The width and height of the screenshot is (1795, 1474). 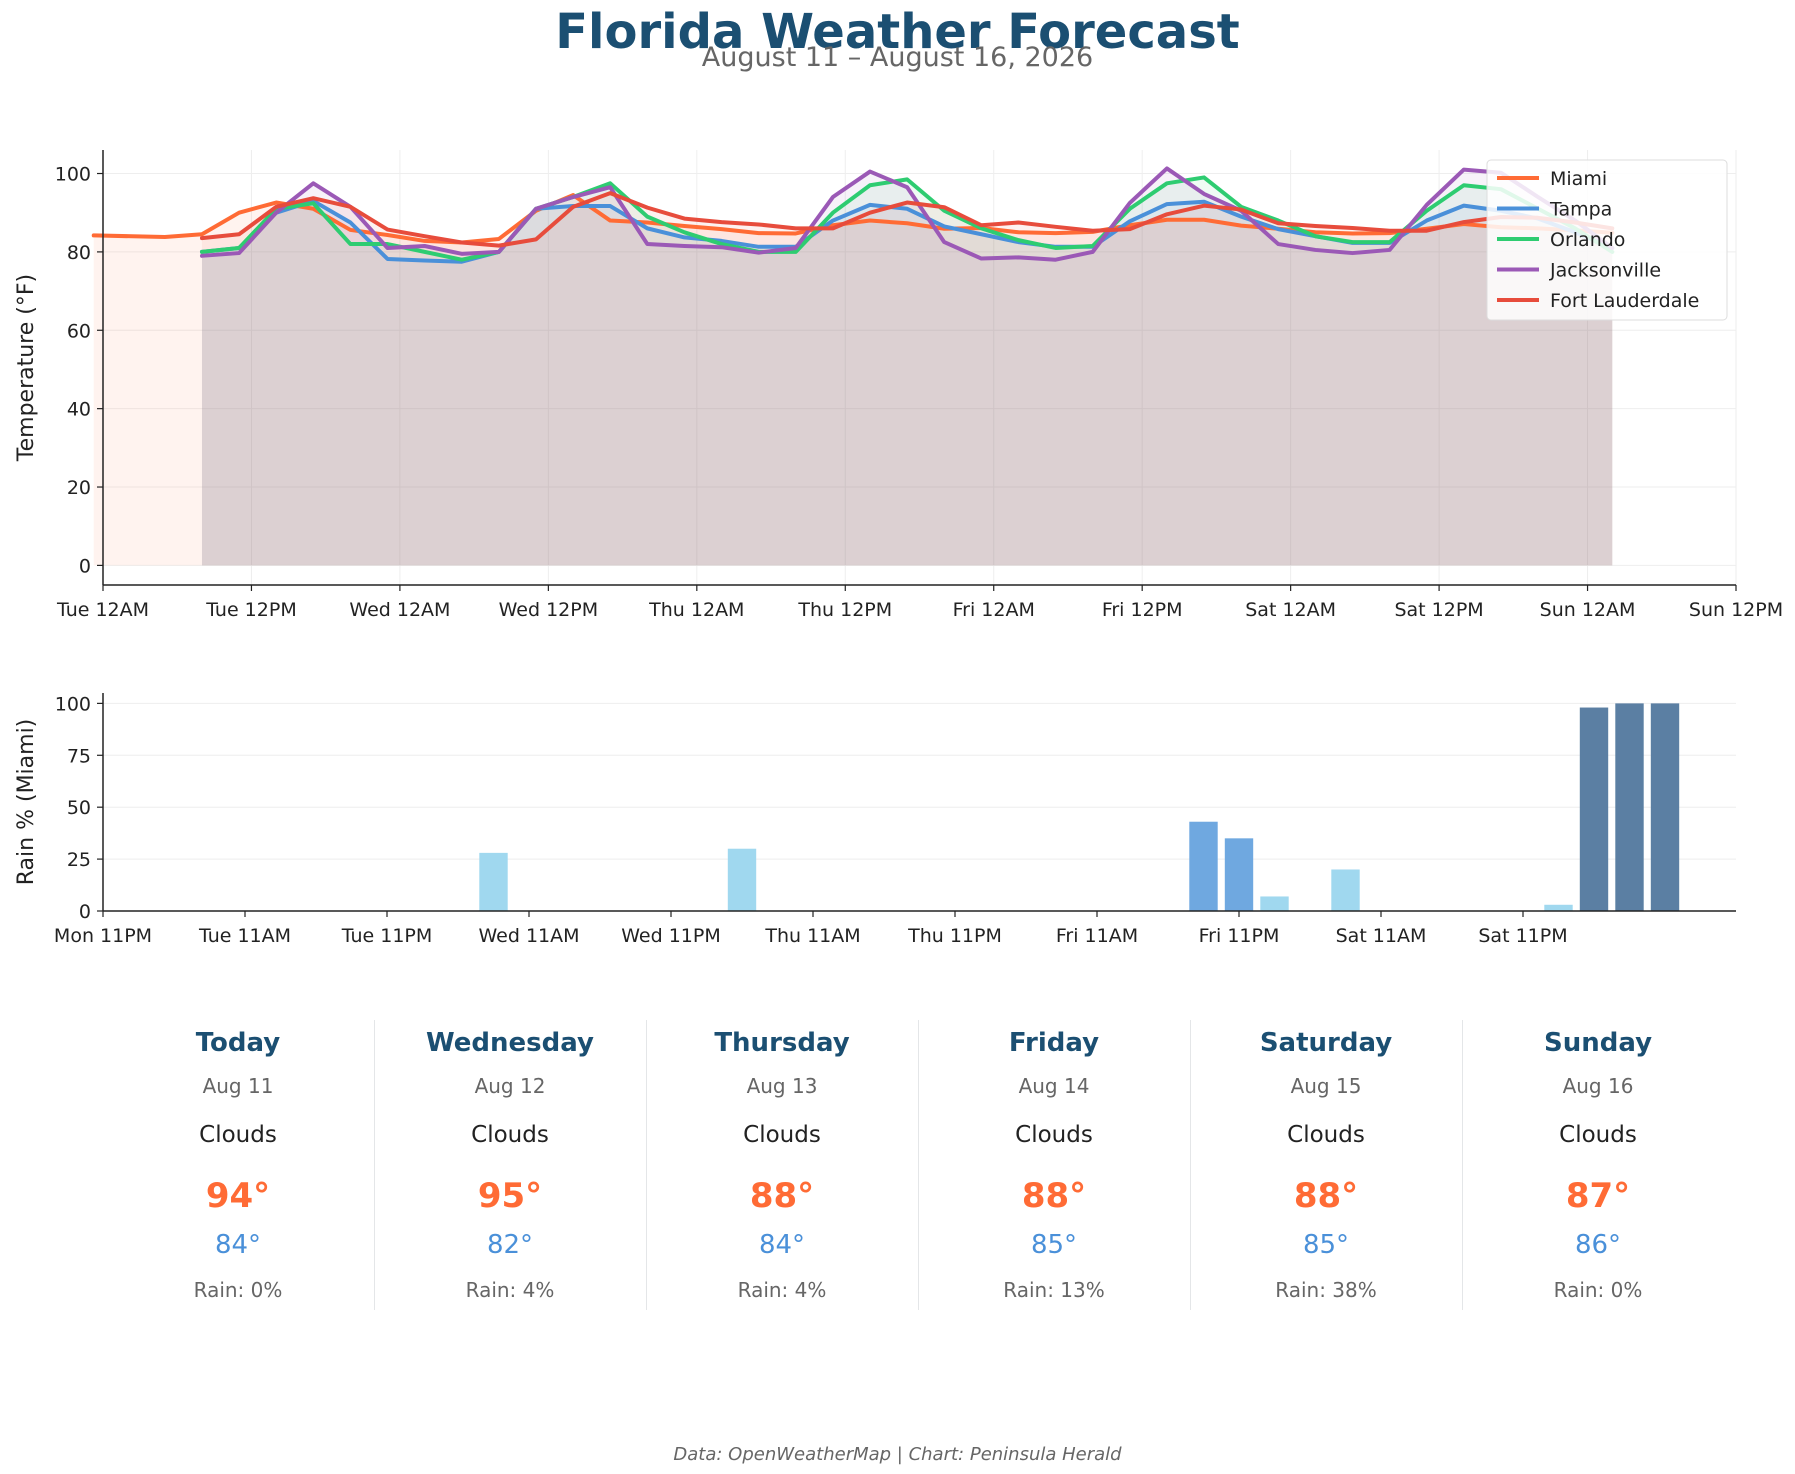 I want to click on x-tick-label: Thu 11PM, so click(x=954, y=936).